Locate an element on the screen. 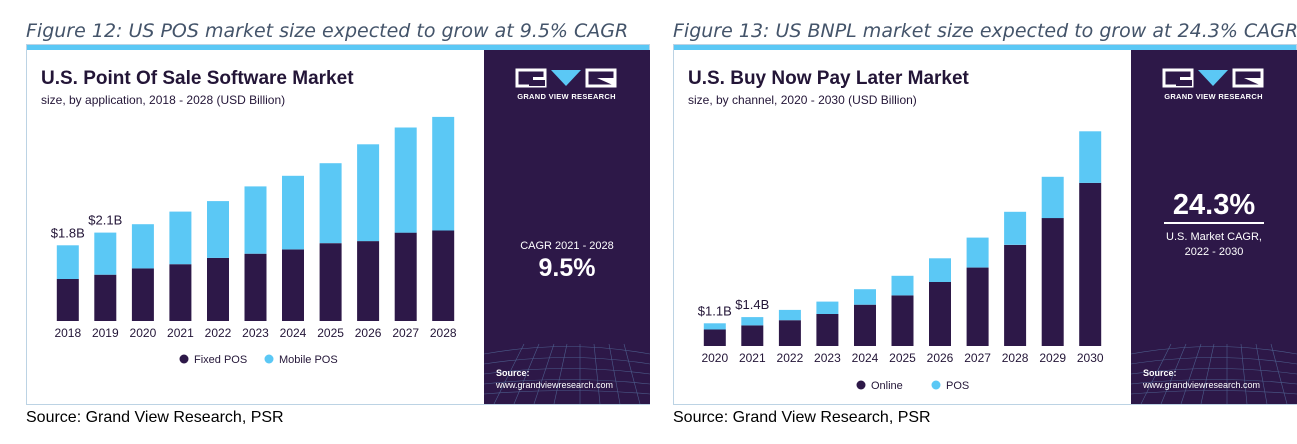 Image resolution: width=1297 pixels, height=444 pixels. data-label: $1.4B is located at coordinates (752, 304).